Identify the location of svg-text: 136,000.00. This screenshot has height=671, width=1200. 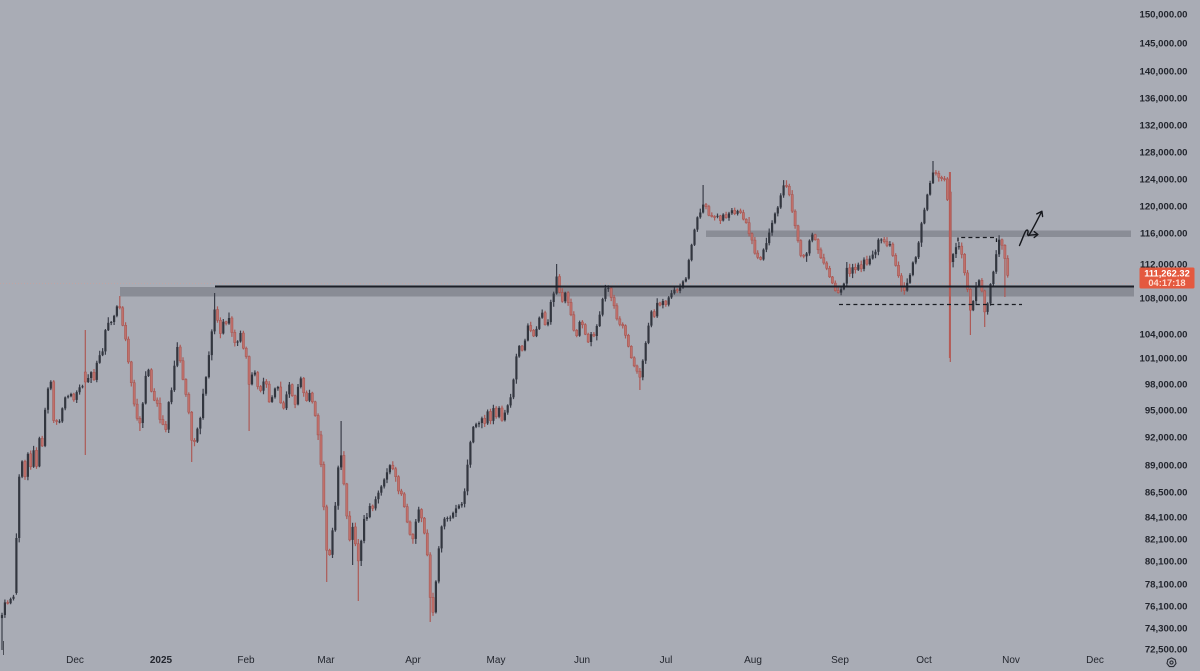
(1163, 98).